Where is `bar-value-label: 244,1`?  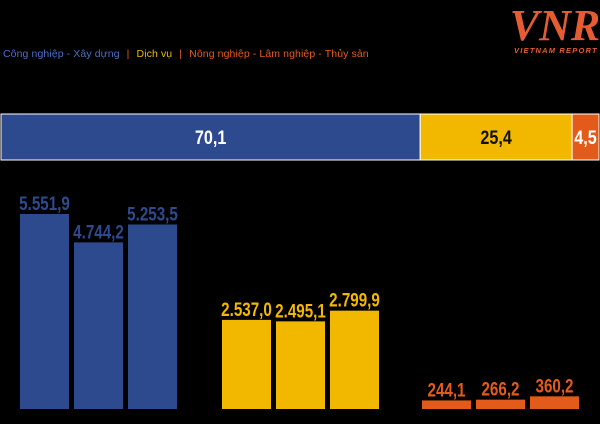
bar-value-label: 244,1 is located at coordinates (446, 390).